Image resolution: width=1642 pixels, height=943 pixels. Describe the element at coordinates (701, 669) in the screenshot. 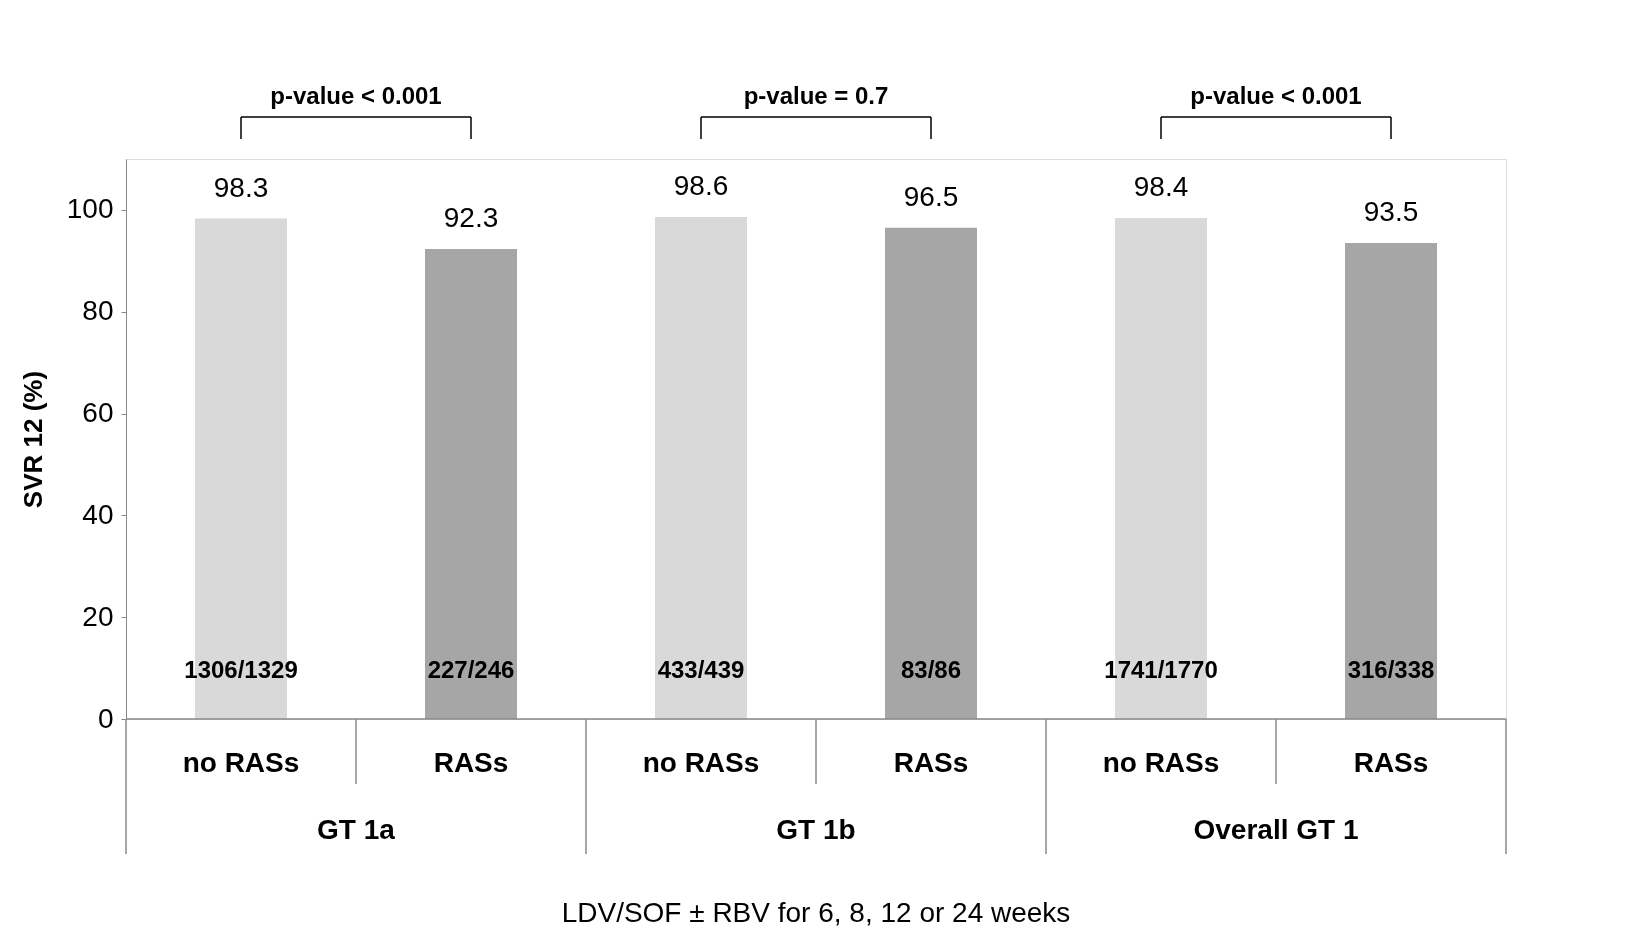

I see `annotation: 433/439` at that location.